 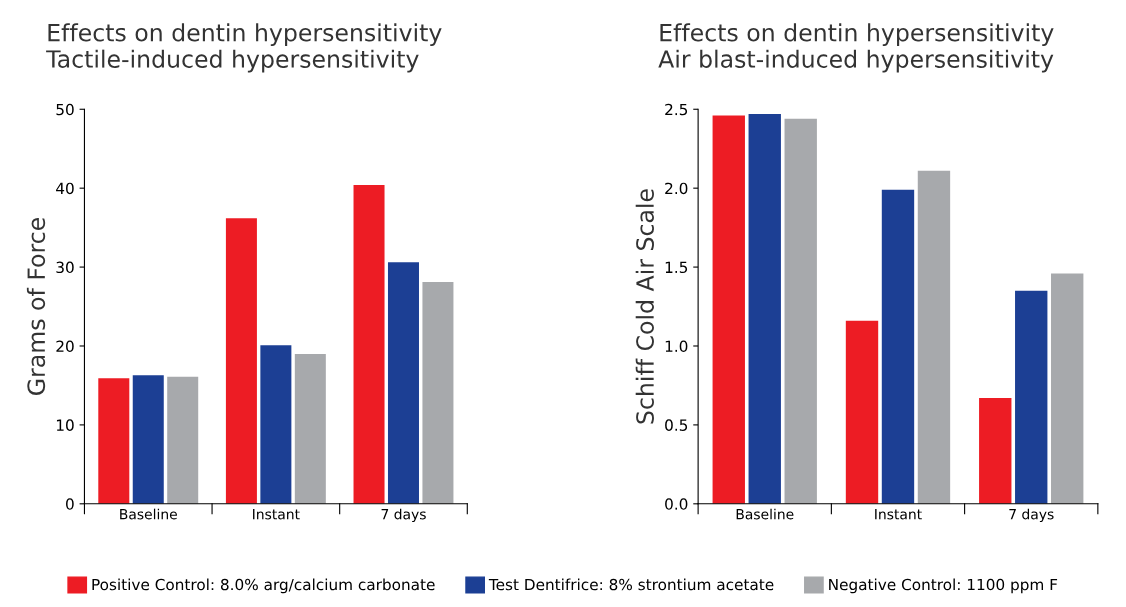 What do you see at coordinates (676, 425) in the screenshot?
I see `y-tick-label: 0.5` at bounding box center [676, 425].